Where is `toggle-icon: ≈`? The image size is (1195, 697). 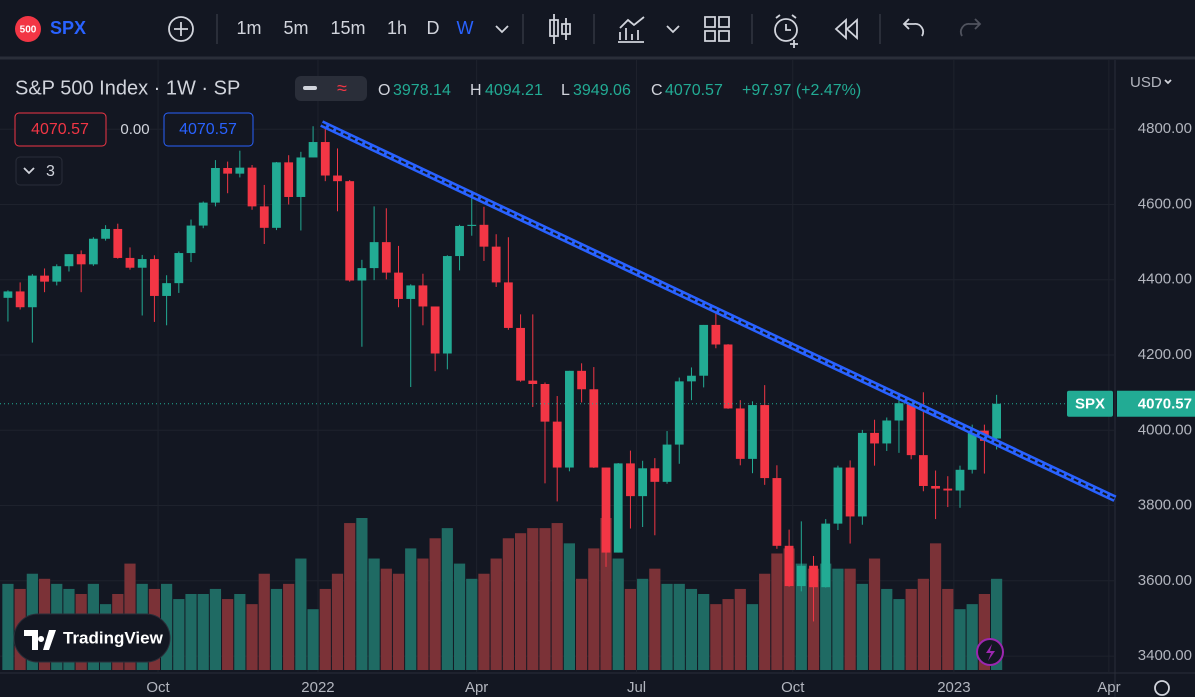
toggle-icon: ≈ is located at coordinates (342, 88).